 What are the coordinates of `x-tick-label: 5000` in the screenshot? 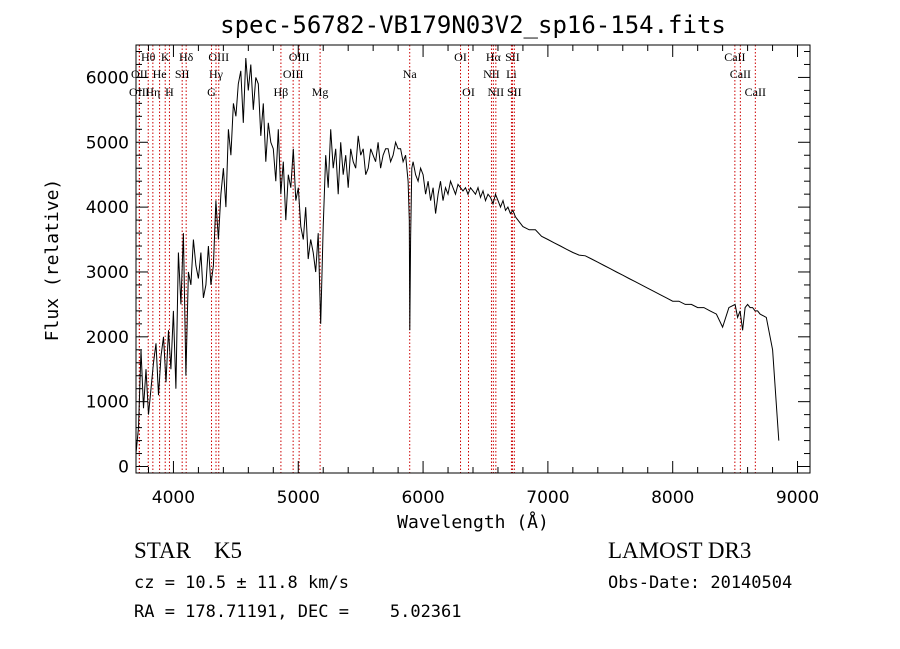 It's located at (298, 498).